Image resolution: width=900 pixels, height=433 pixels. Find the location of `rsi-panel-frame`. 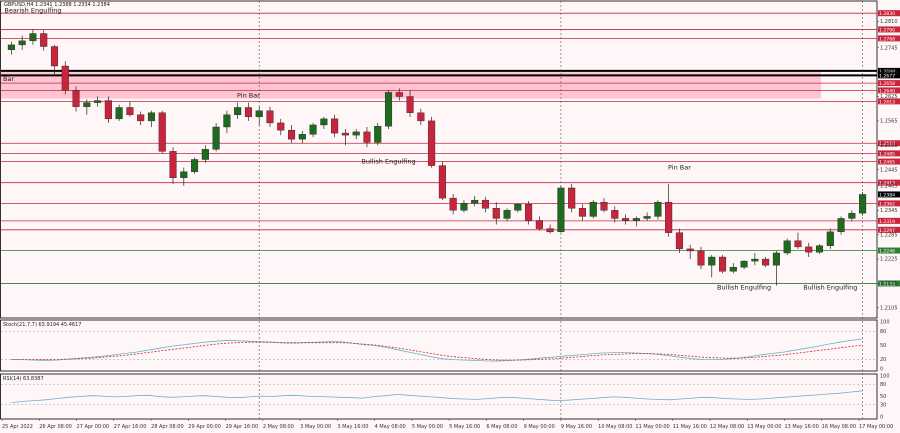

rsi-panel-frame is located at coordinates (439, 396).